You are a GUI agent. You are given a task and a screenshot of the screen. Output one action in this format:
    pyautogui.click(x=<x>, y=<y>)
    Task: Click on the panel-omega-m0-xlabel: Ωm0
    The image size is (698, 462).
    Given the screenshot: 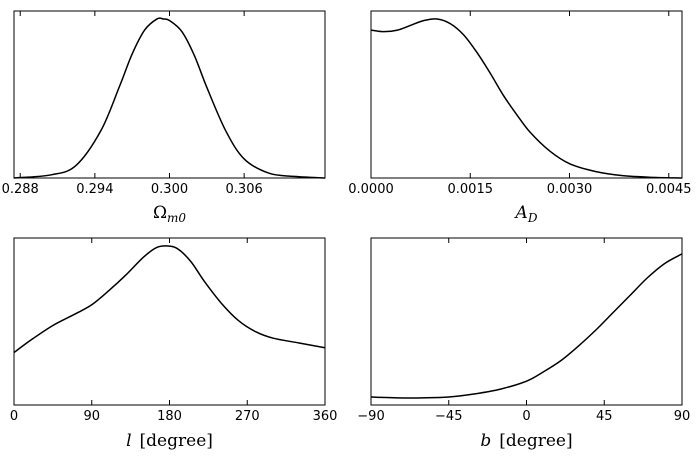 What is the action you would take?
    pyautogui.click(x=169, y=214)
    